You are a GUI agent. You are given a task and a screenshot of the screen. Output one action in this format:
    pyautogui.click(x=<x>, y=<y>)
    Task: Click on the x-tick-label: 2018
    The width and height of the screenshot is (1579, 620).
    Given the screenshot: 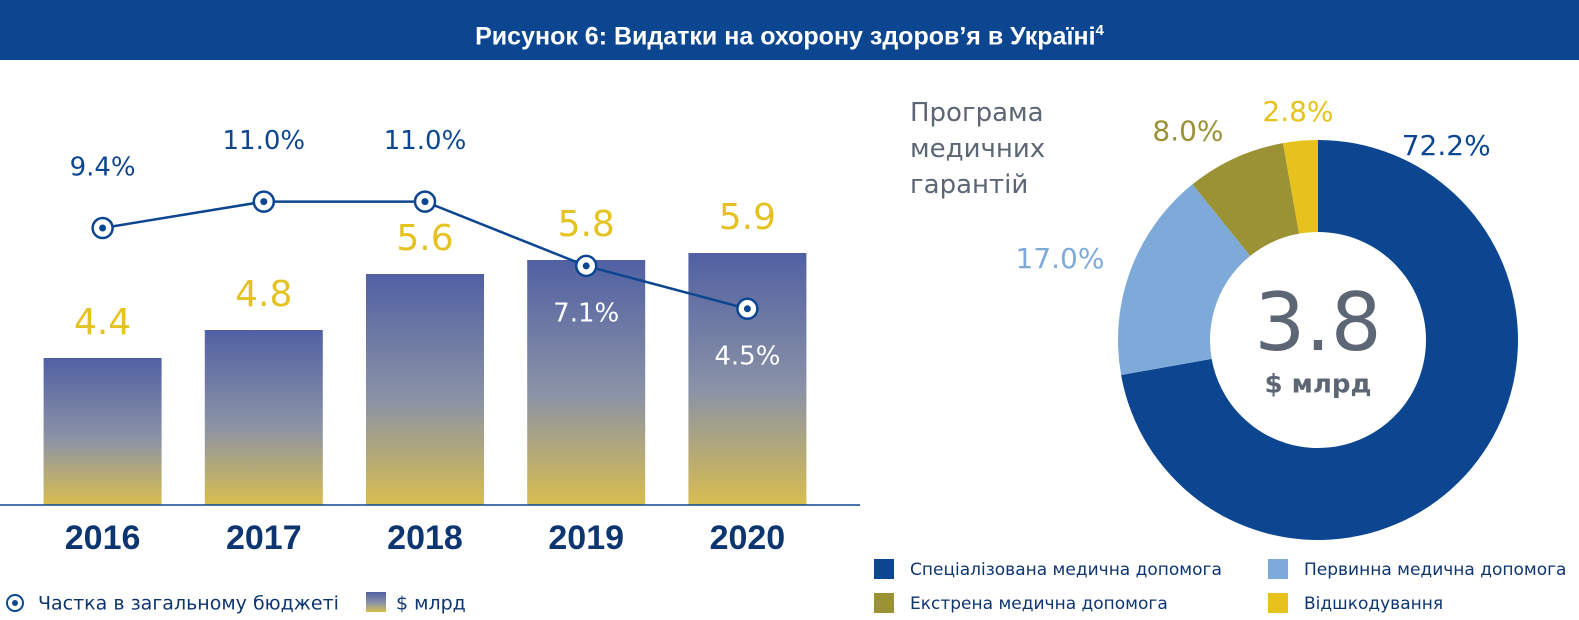 What is the action you would take?
    pyautogui.click(x=425, y=538)
    